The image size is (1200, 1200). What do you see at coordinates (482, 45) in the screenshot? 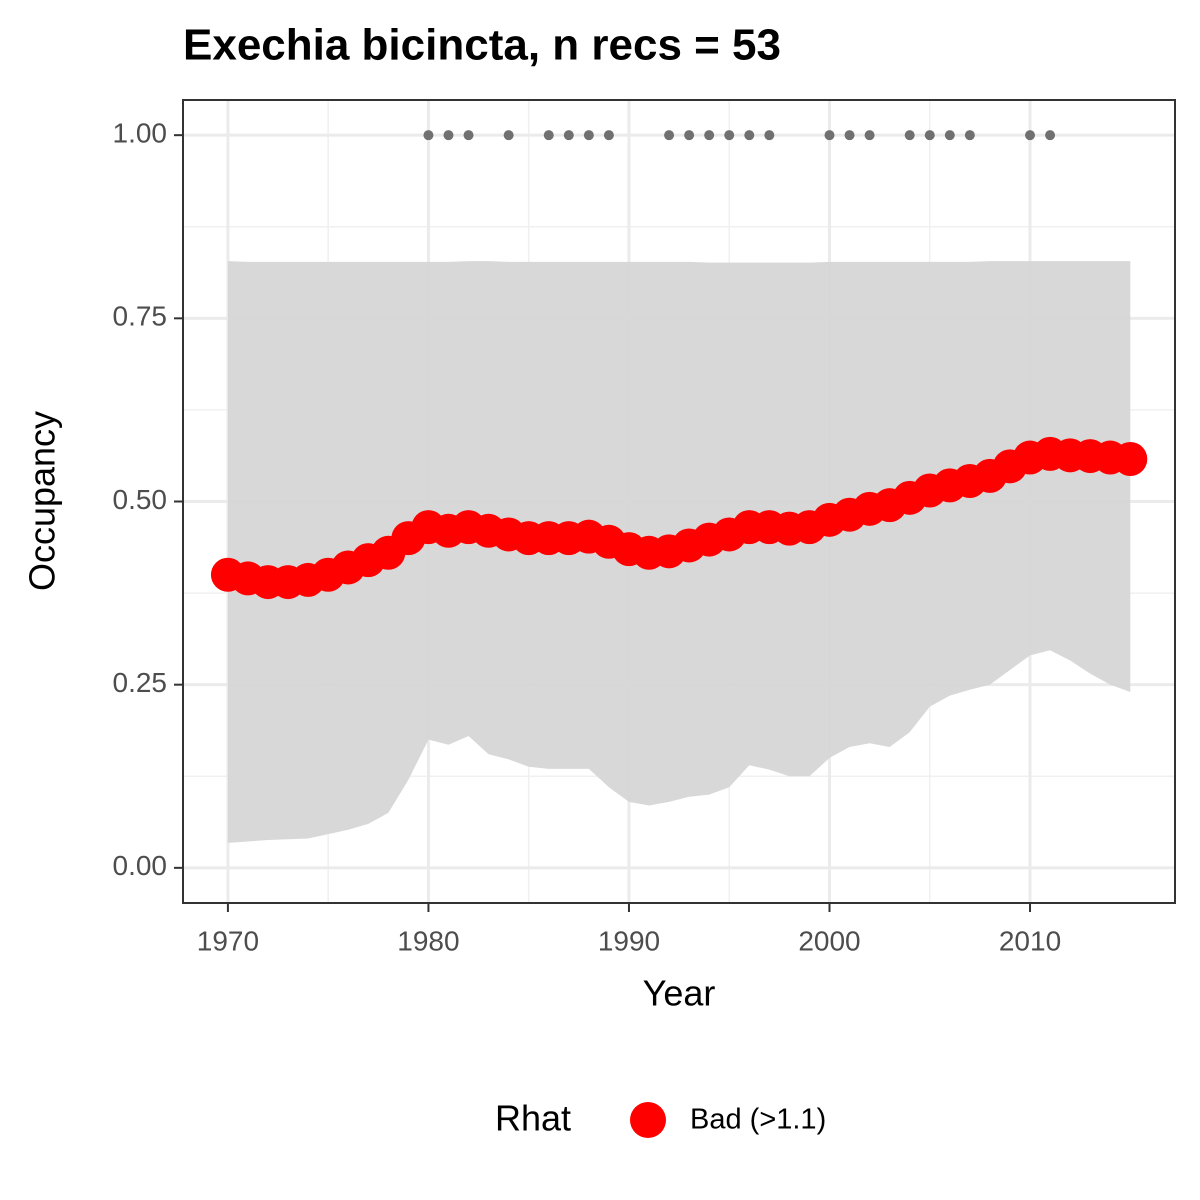
I see `chart-title: Exechia bicincta, n recs = 53` at bounding box center [482, 45].